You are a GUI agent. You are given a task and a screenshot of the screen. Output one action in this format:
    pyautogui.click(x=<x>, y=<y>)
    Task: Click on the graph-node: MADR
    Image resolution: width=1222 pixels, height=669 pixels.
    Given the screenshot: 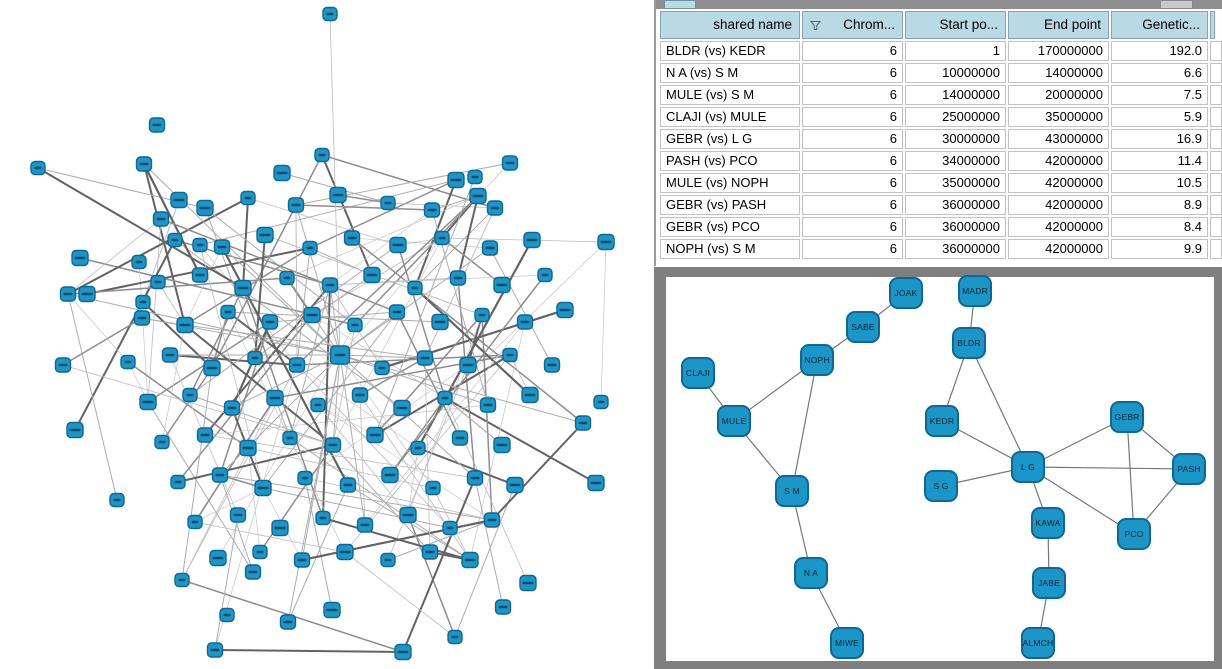 What is the action you would take?
    pyautogui.click(x=975, y=291)
    